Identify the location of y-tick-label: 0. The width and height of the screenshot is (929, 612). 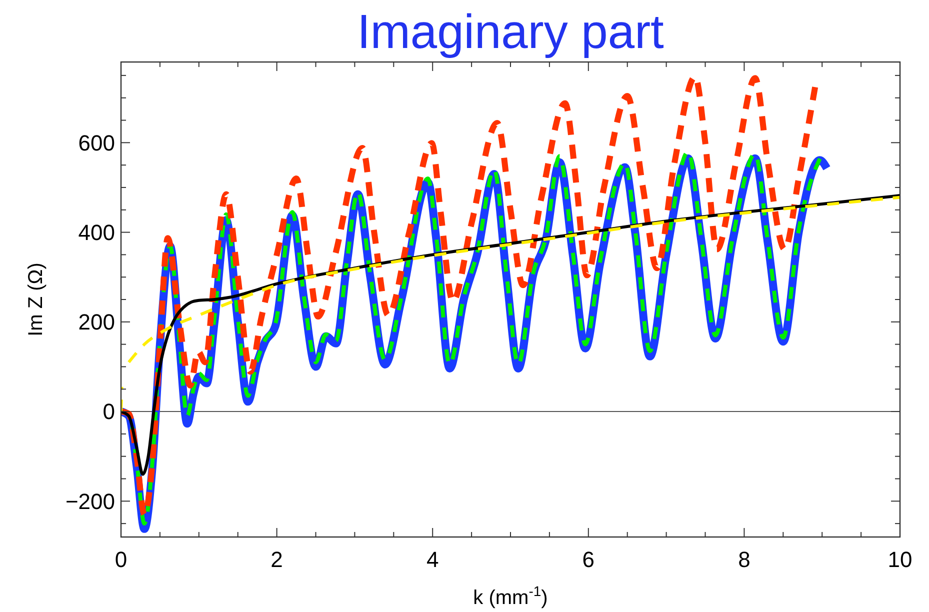
(108, 411).